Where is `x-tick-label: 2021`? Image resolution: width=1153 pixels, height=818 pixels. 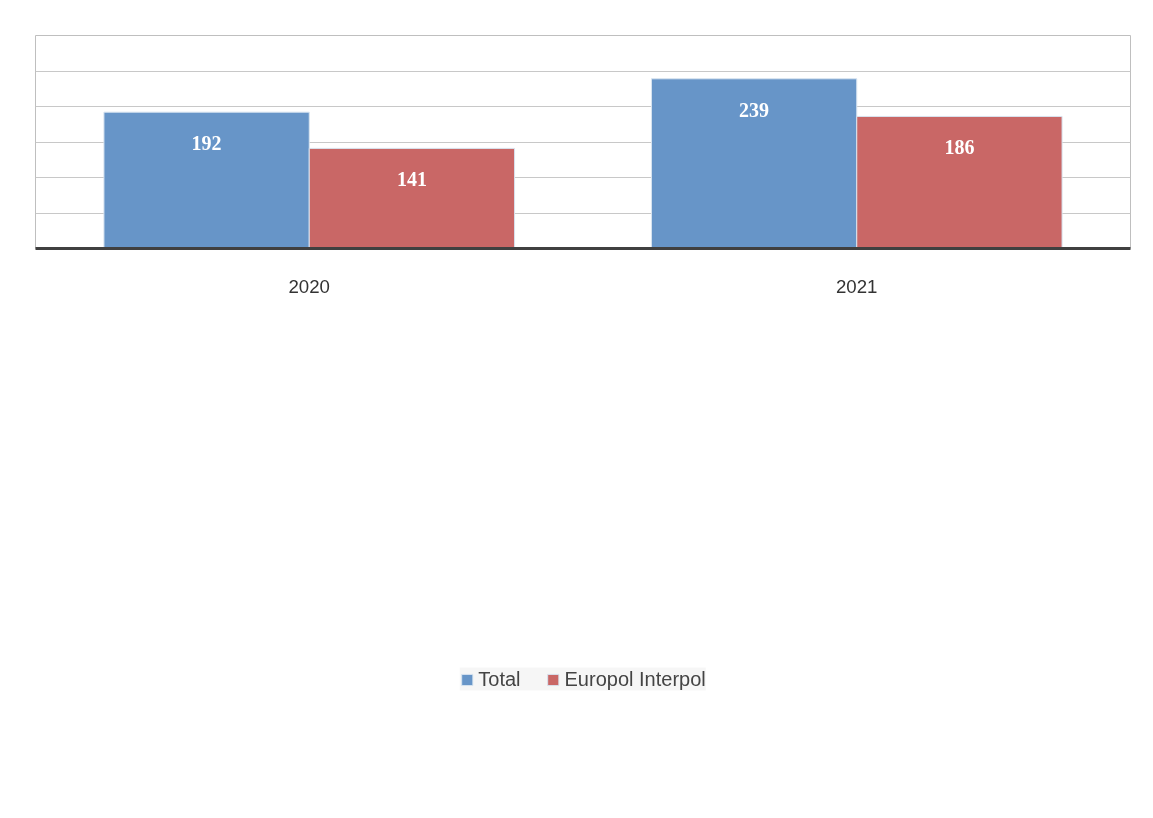 x-tick-label: 2021 is located at coordinates (857, 286).